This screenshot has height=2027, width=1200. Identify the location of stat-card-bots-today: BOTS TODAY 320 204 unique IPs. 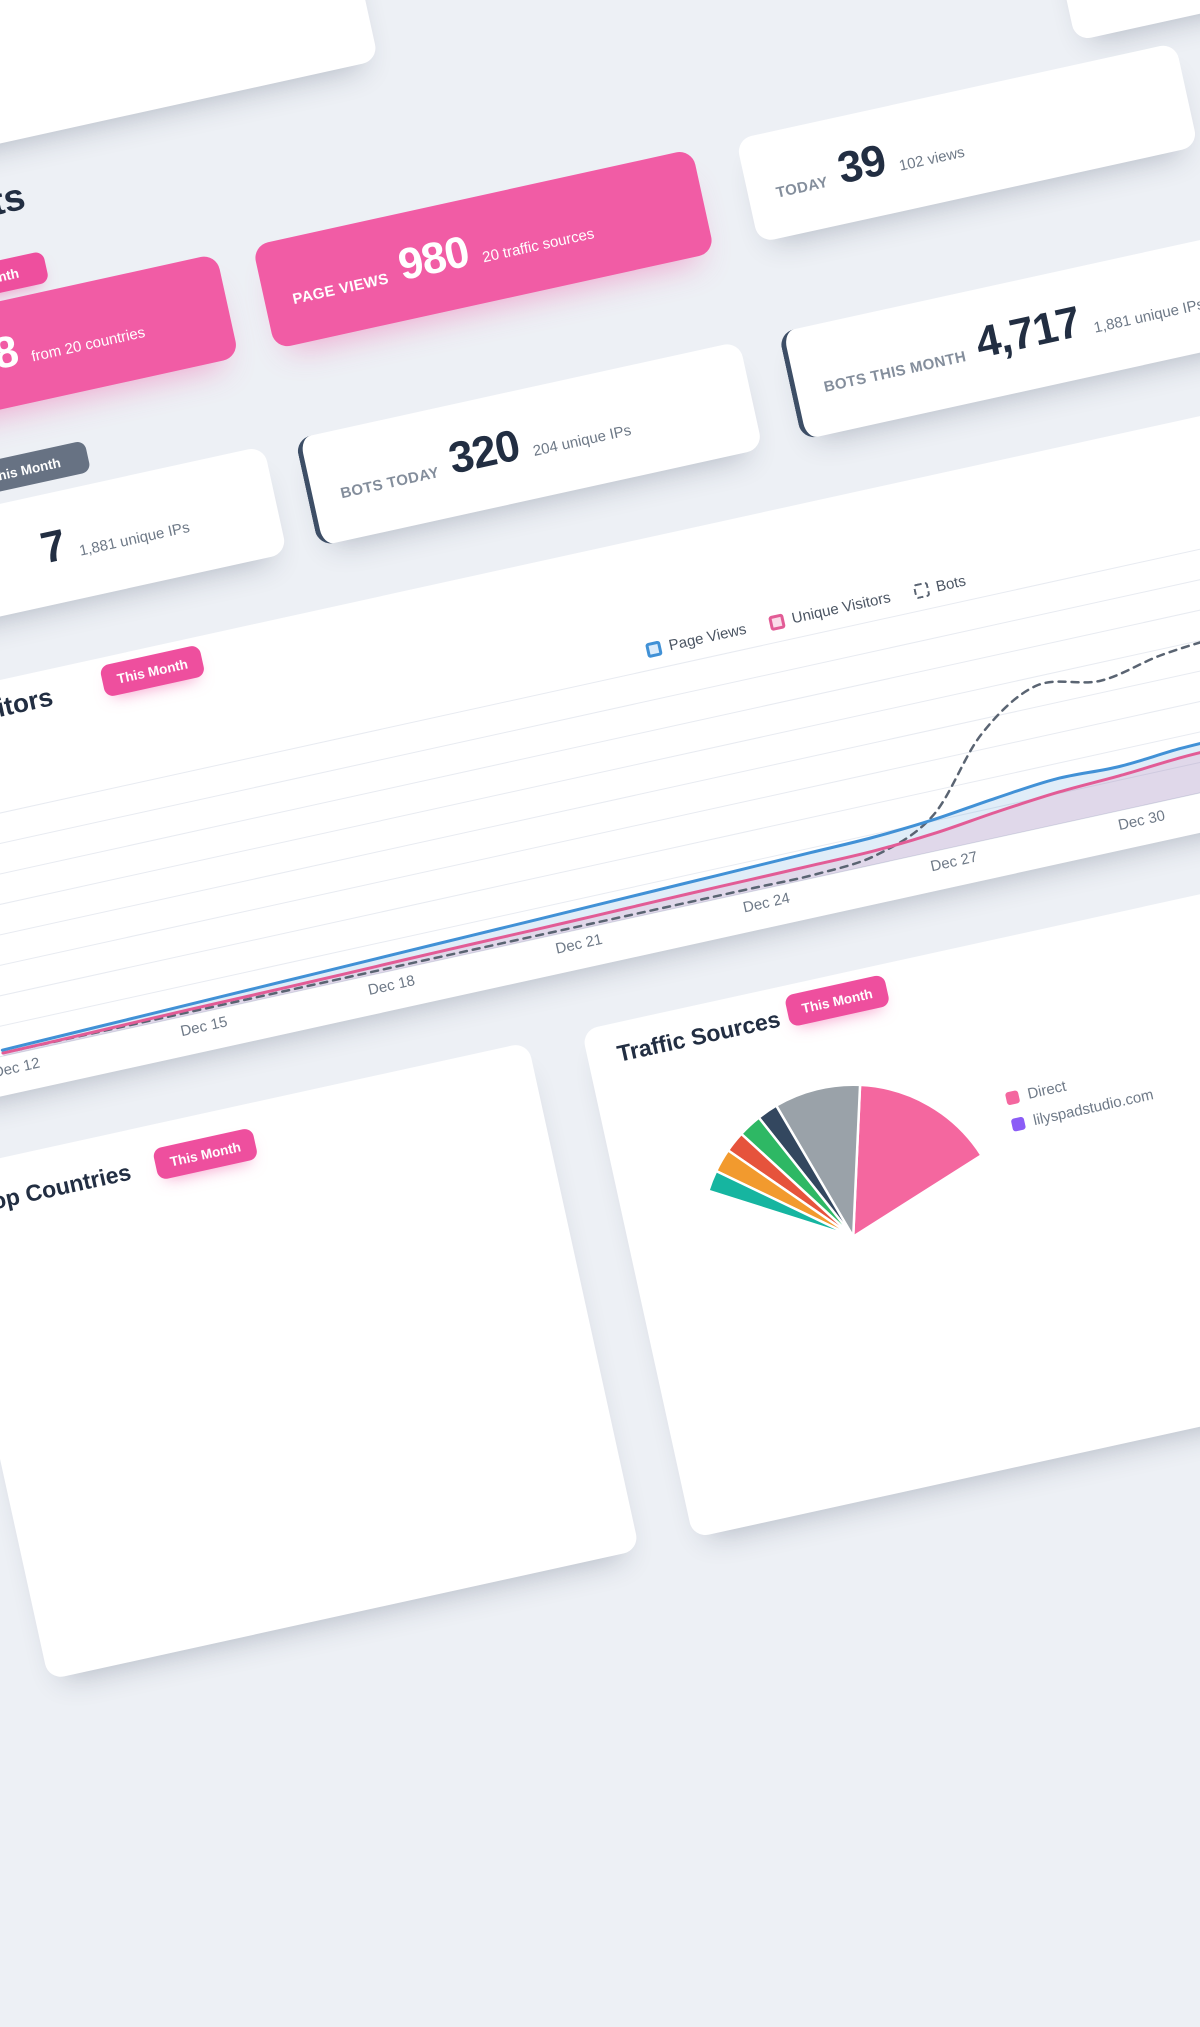
(528, 444).